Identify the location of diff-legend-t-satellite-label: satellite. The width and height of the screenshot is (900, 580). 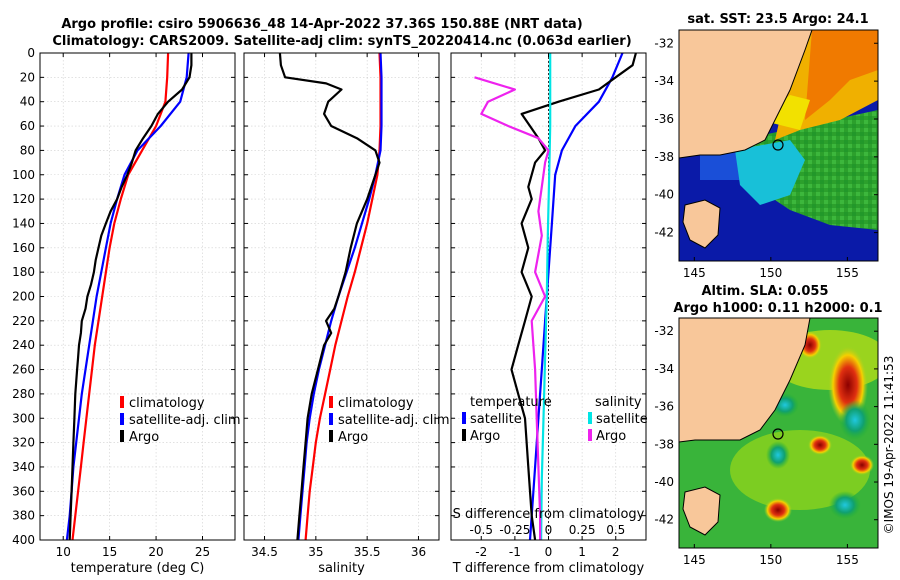
(496, 419).